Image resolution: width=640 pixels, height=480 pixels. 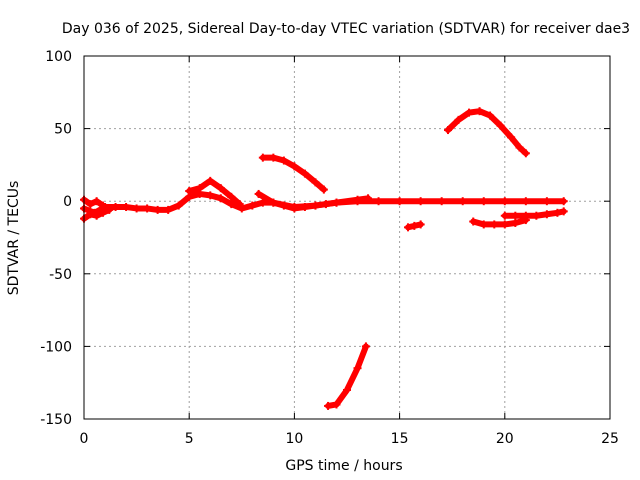 I want to click on x-tick-label: 15, so click(x=400, y=439).